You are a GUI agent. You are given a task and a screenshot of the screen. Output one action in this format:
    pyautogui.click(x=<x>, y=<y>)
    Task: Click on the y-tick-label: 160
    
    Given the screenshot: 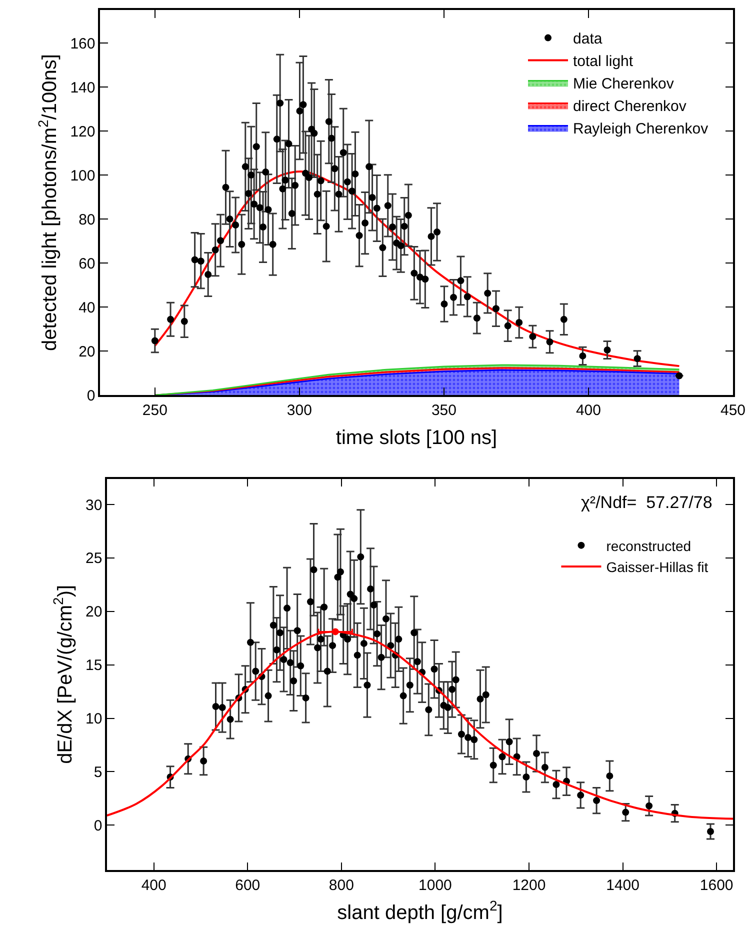 What is the action you would take?
    pyautogui.click(x=83, y=43)
    